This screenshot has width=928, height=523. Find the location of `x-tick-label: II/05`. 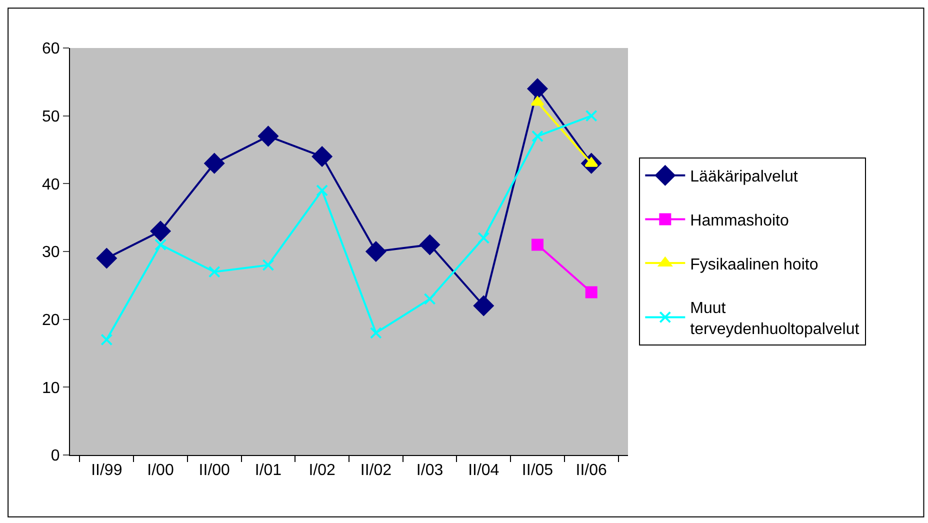

x-tick-label: II/05 is located at coordinates (538, 471).